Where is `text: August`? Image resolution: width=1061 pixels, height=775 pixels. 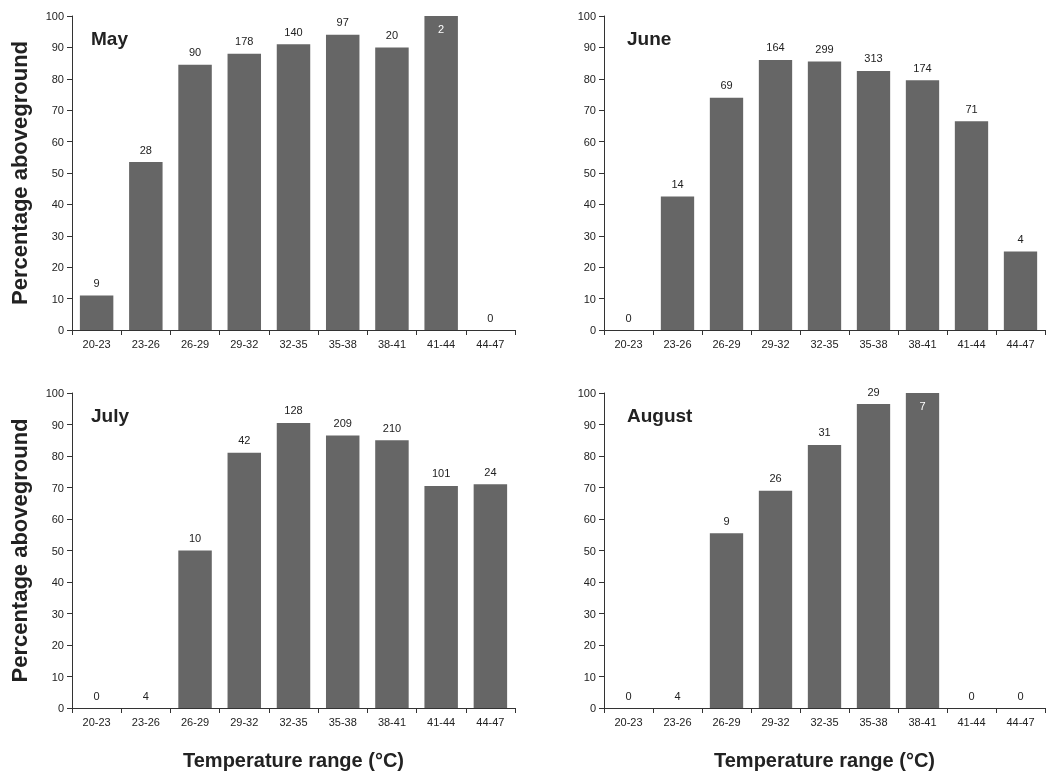 text: August is located at coordinates (660, 415).